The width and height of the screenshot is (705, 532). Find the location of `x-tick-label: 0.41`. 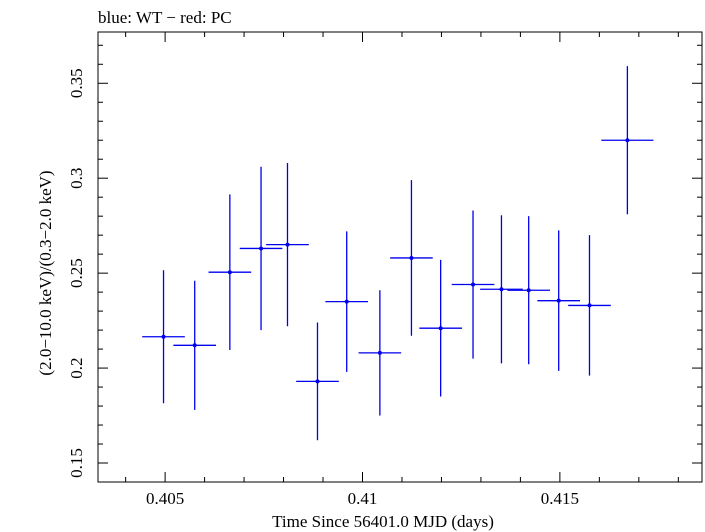

x-tick-label: 0.41 is located at coordinates (363, 498).